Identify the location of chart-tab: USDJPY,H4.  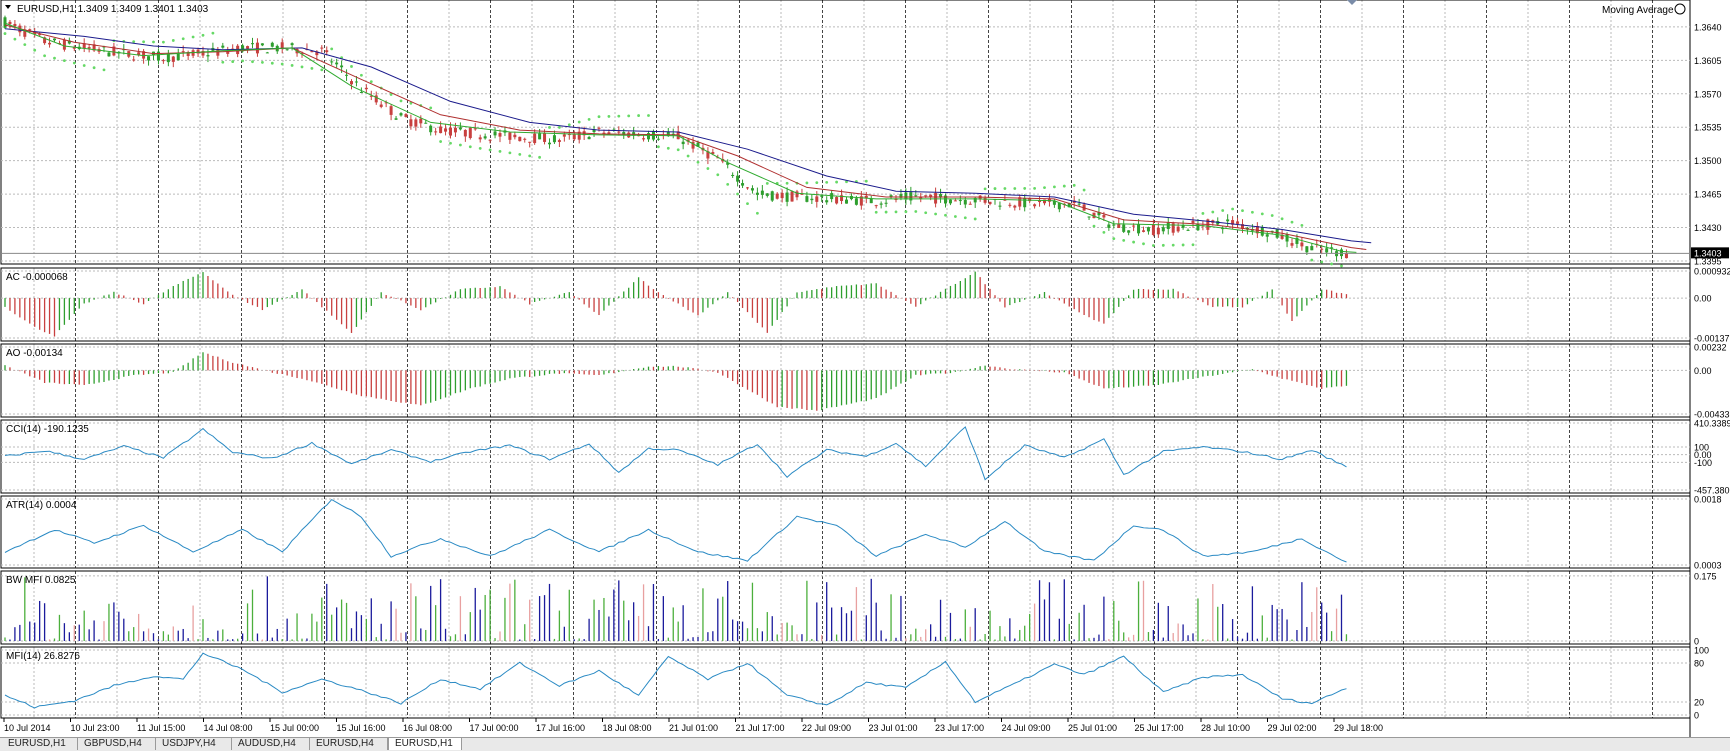
(194, 744).